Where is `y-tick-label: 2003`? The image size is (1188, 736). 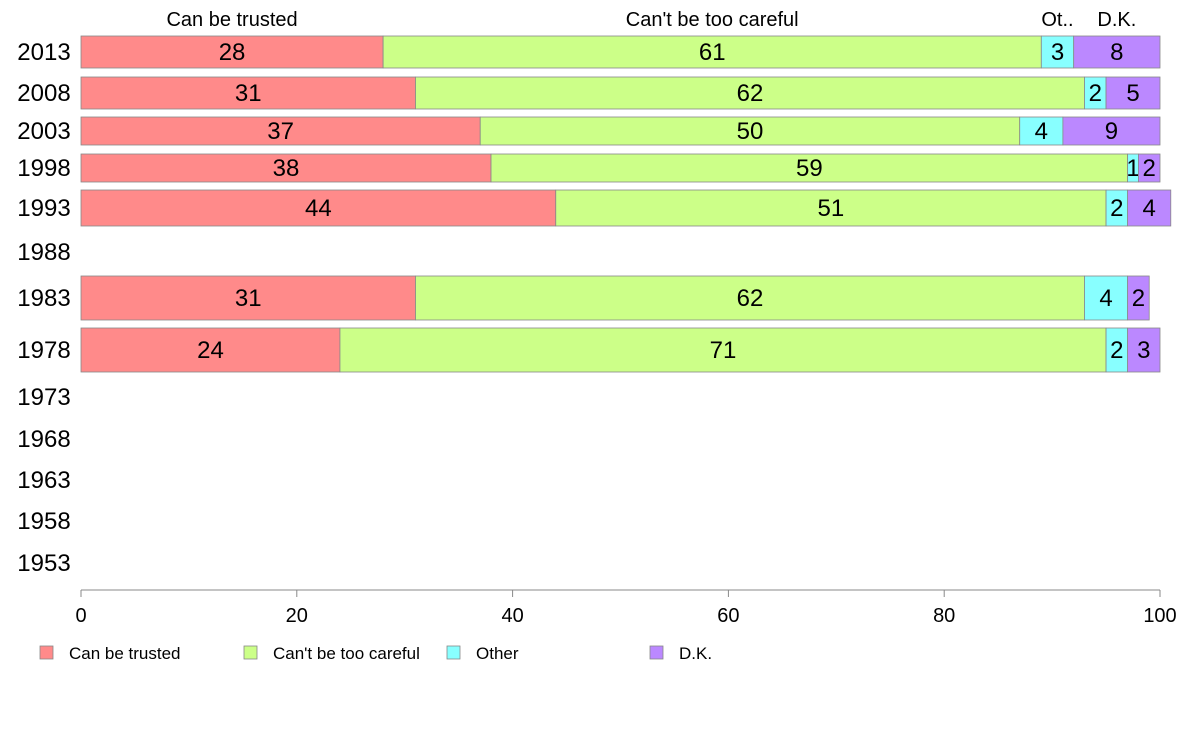 y-tick-label: 2003 is located at coordinates (43, 131).